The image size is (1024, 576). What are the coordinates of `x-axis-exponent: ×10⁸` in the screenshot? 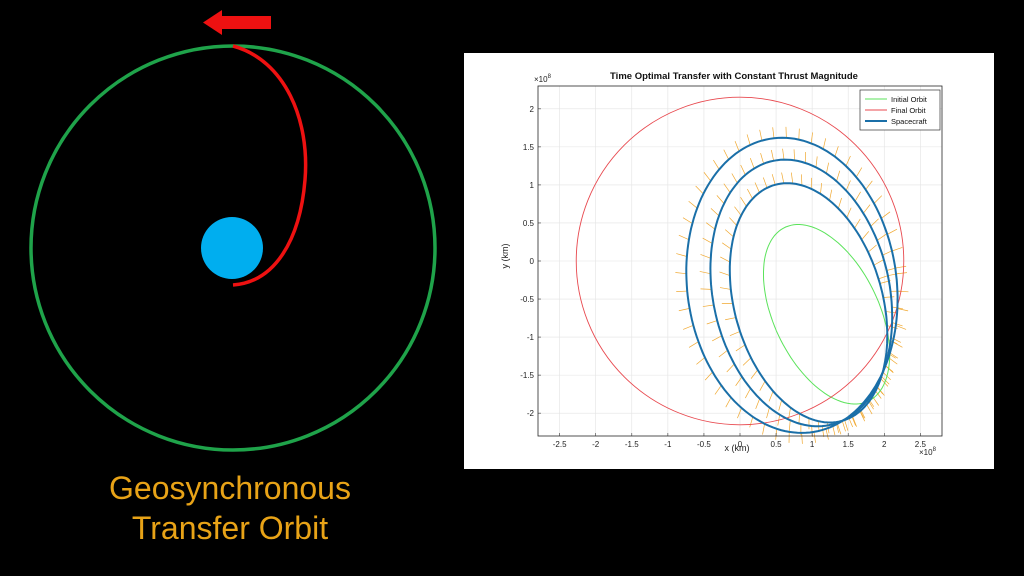 It's located at (928, 452).